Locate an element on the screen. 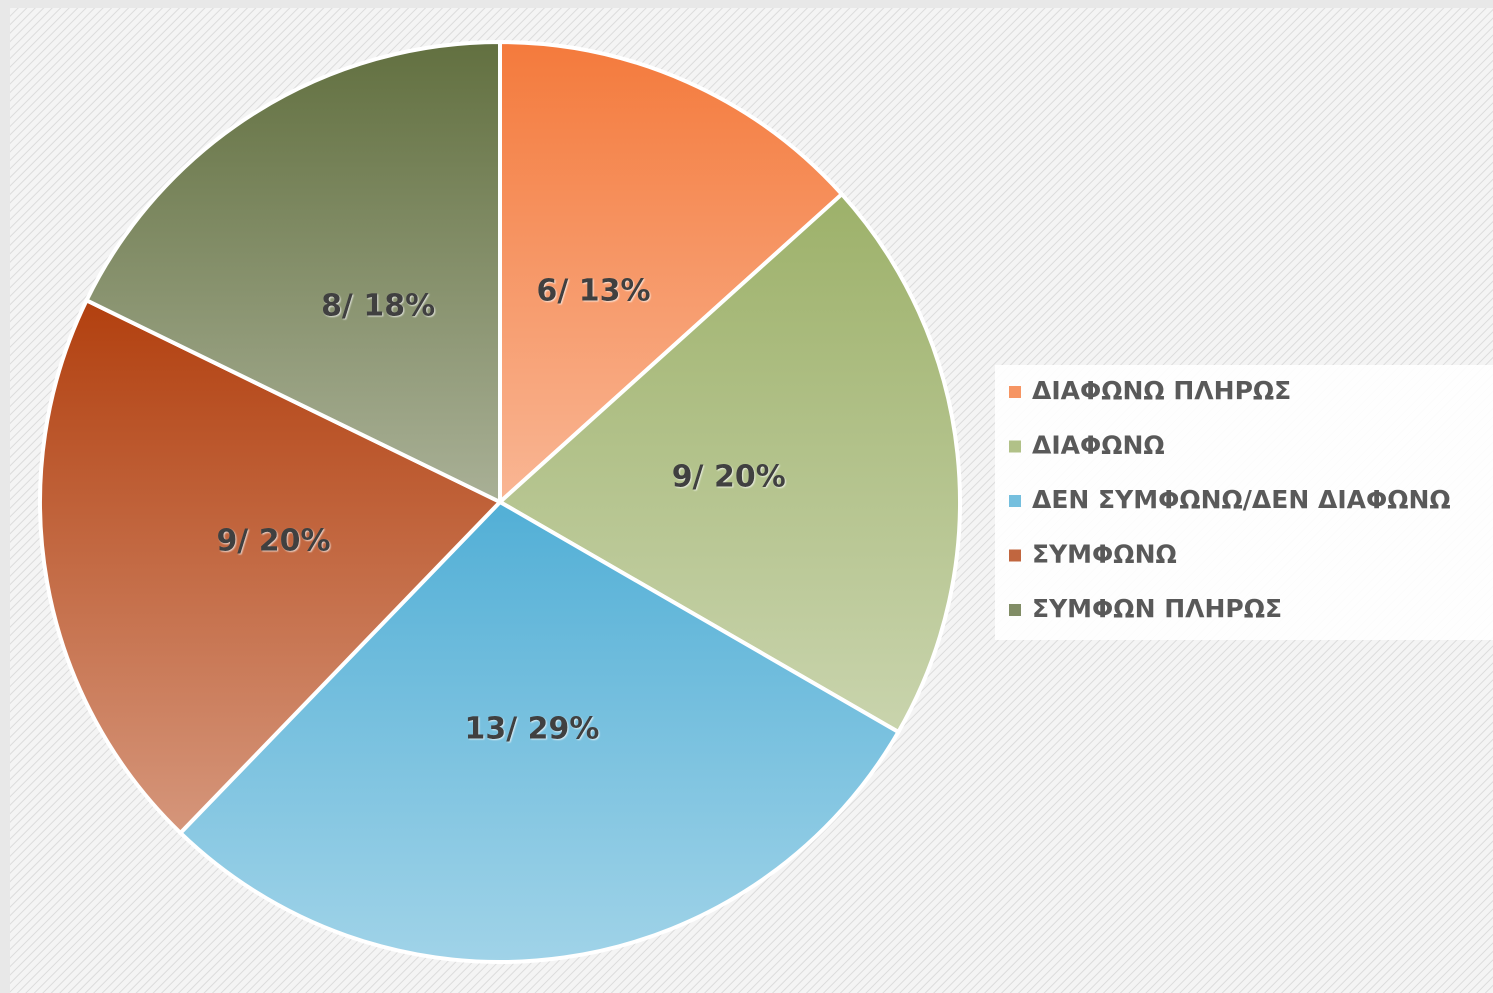 This screenshot has width=1493, height=993. legend-label: ΔΕΝ ΣΥΜΦΩΝΩ/ΔΕΝ ΔΙΑΦΩΝΩ is located at coordinates (1241, 499).